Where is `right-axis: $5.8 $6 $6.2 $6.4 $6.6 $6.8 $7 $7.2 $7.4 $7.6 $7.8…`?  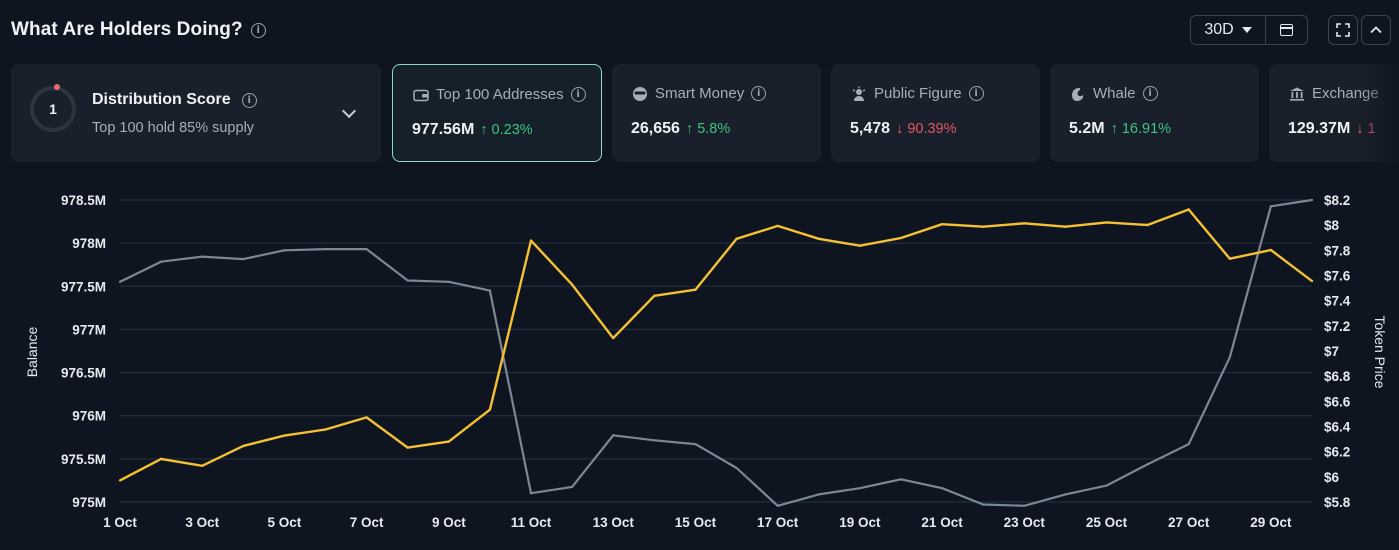
right-axis: $5.8 $6 $6.2 $6.4 $6.6 $6.8 $7 $7.2 $7.4 $7.6 $7.8… is located at coordinates (1337, 351).